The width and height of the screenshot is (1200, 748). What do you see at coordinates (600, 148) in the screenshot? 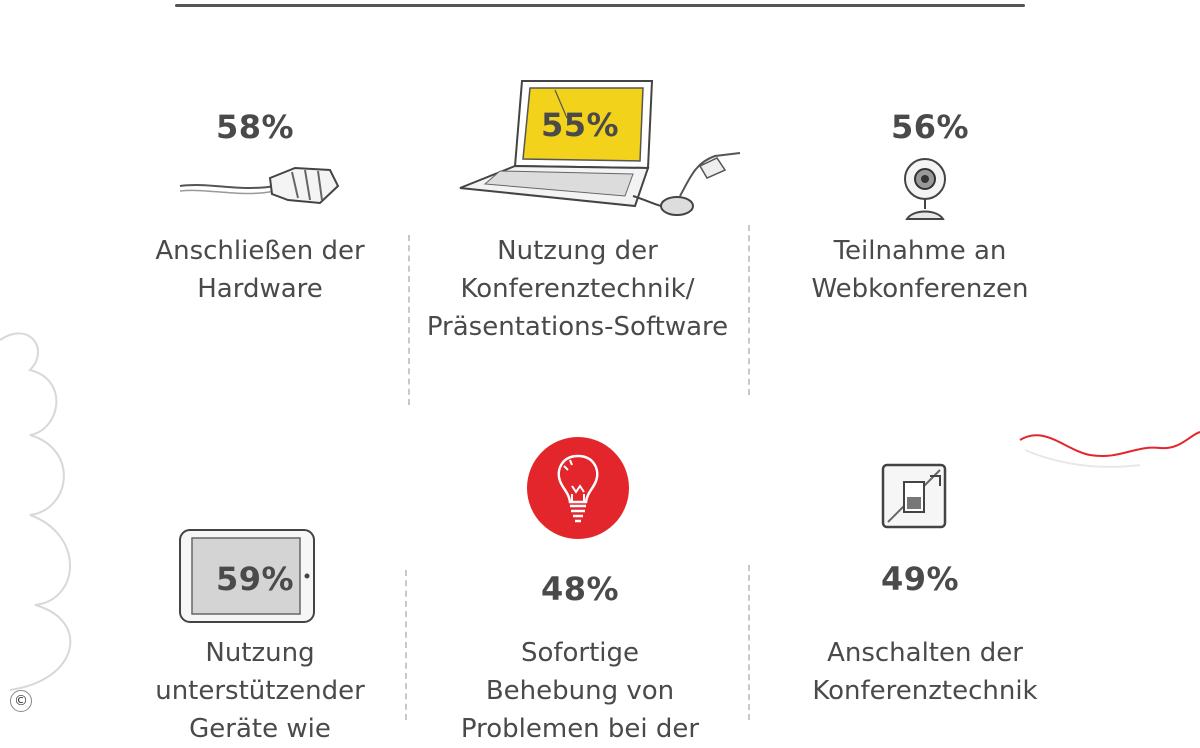
I see `laptop-icon` at bounding box center [600, 148].